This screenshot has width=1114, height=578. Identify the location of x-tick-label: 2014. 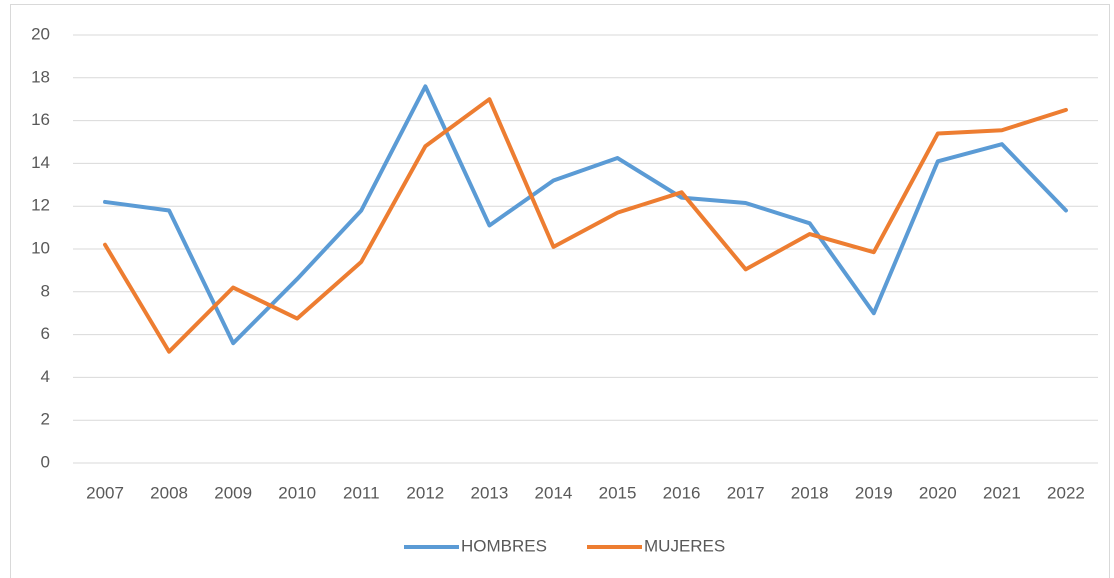
(554, 492).